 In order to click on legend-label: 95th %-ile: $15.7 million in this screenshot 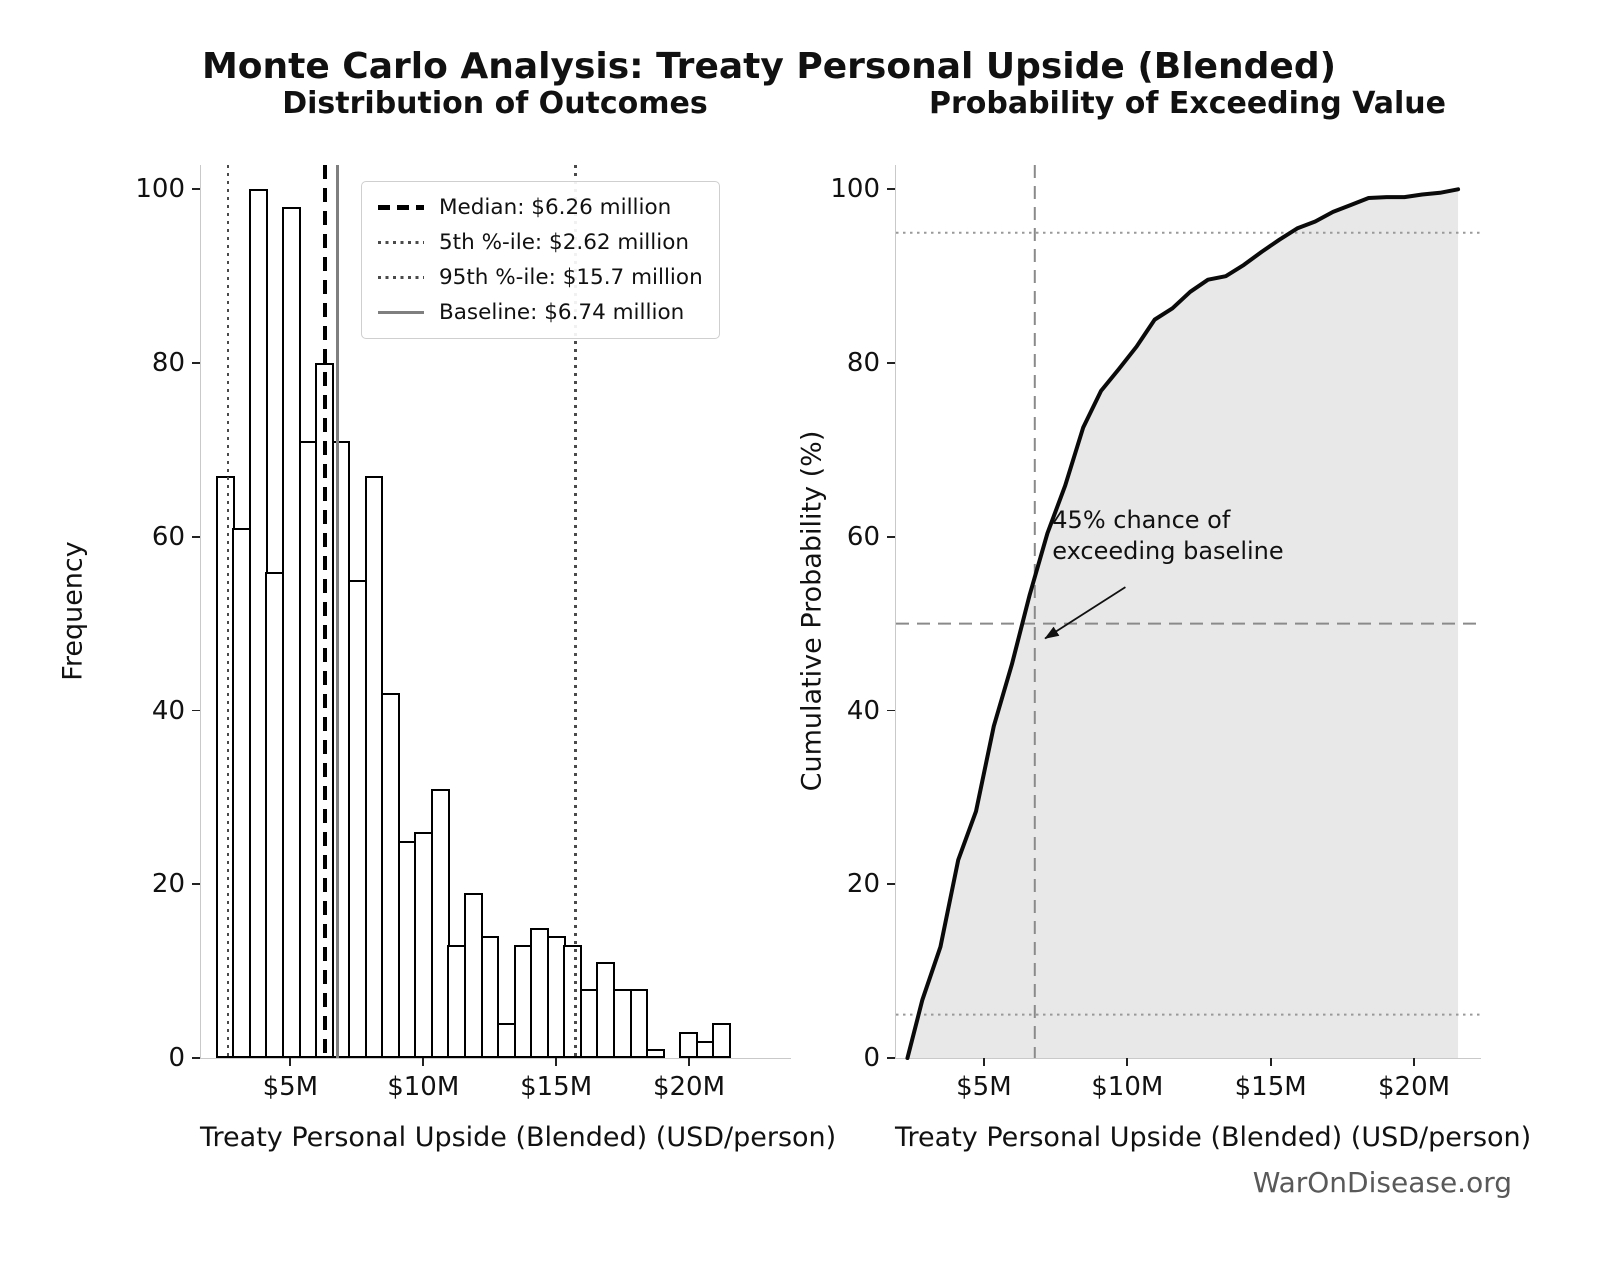, I will do `click(571, 277)`.